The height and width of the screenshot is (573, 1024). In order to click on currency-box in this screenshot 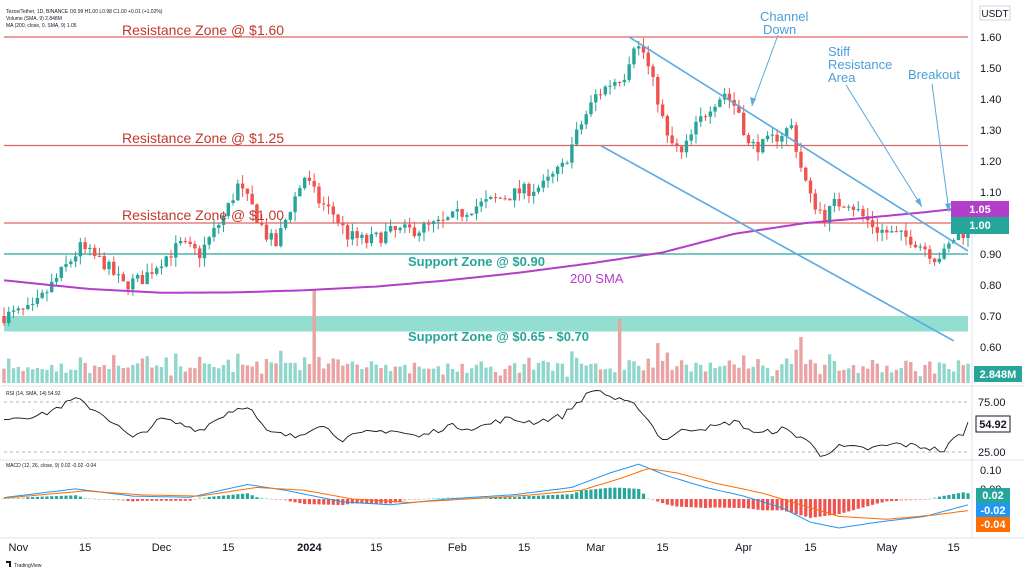, I will do `click(995, 13)`.